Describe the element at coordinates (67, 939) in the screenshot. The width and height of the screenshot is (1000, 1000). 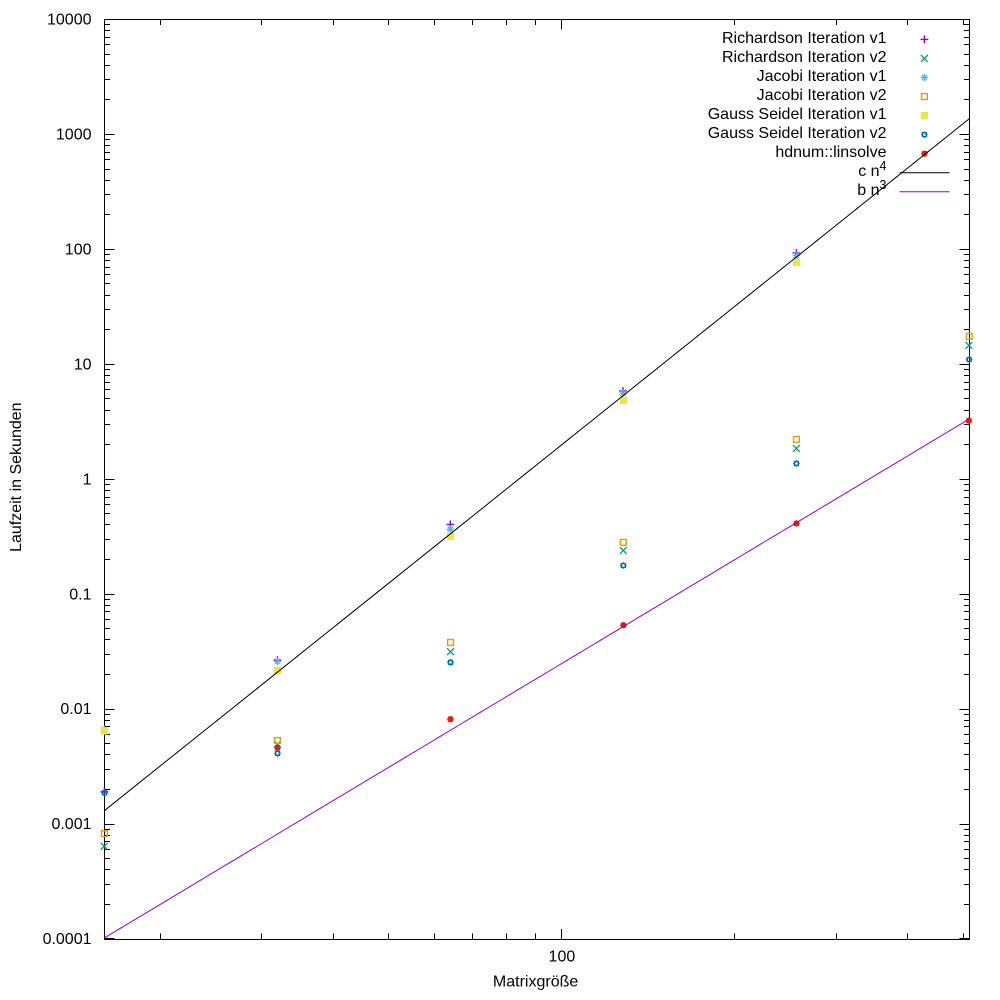
I see `svg-text: 0.0001` at that location.